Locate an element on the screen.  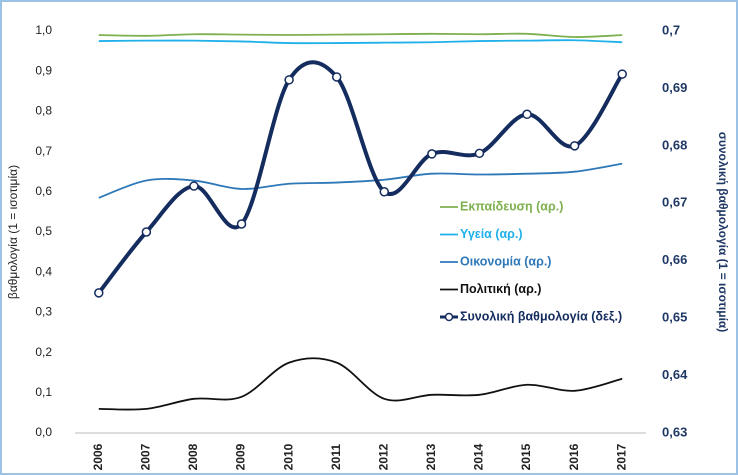
y-tick-label: 0,3 is located at coordinates (43, 312).